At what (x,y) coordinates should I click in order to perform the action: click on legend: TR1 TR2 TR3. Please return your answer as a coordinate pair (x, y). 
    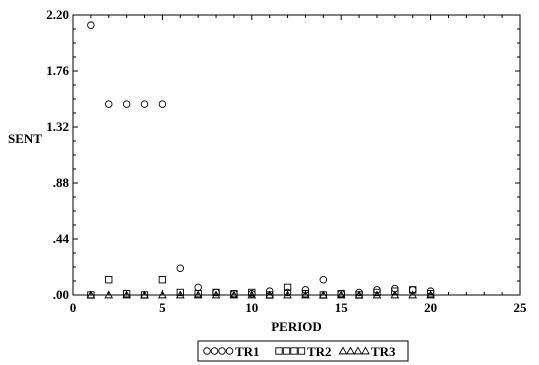
    Looking at the image, I should click on (303, 351).